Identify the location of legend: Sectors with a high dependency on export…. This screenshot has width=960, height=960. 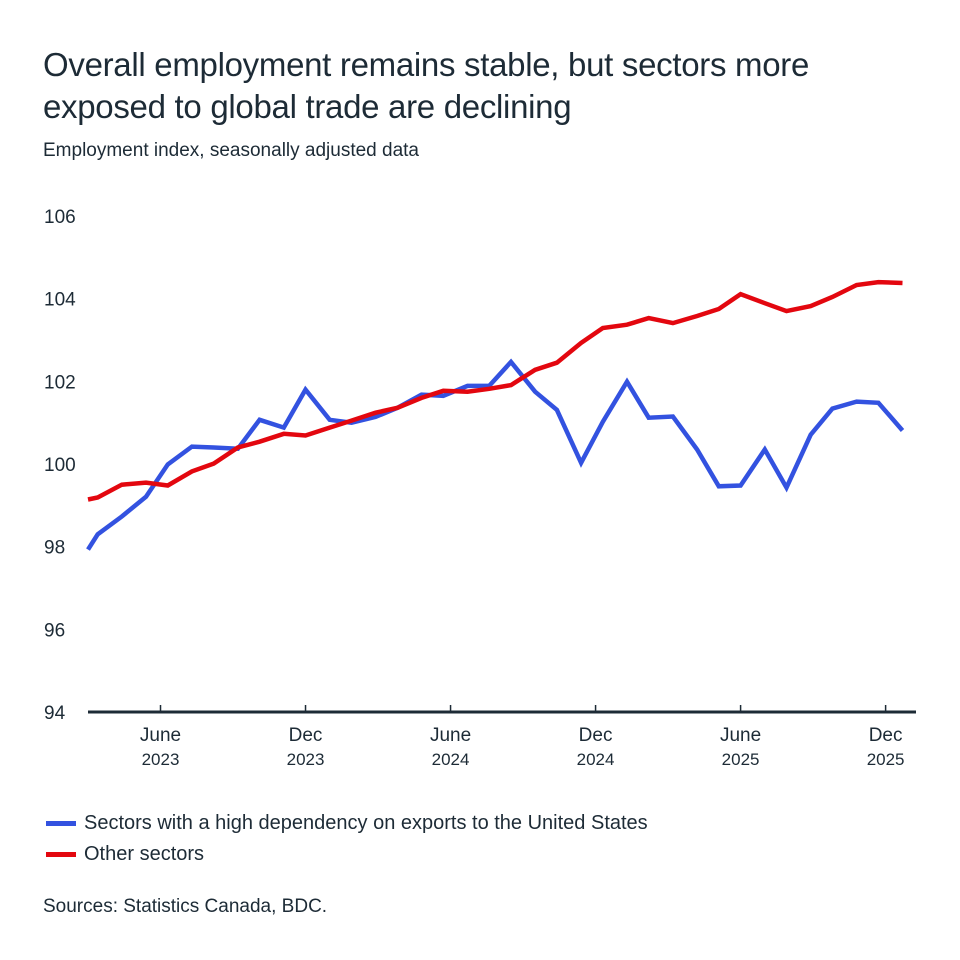
(347, 839).